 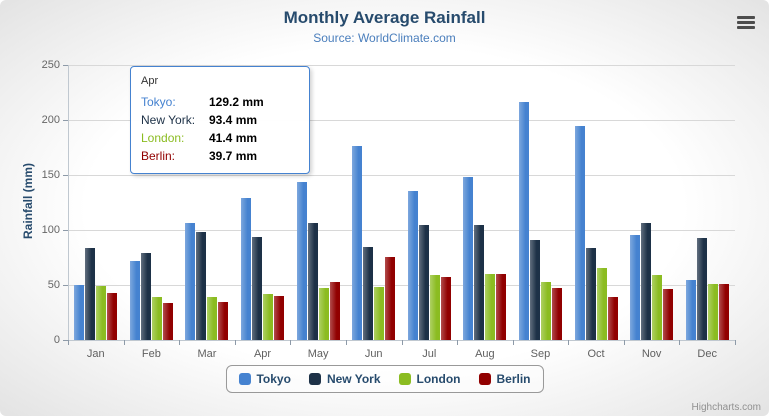 I want to click on bar-berlin-may, so click(x=334, y=311).